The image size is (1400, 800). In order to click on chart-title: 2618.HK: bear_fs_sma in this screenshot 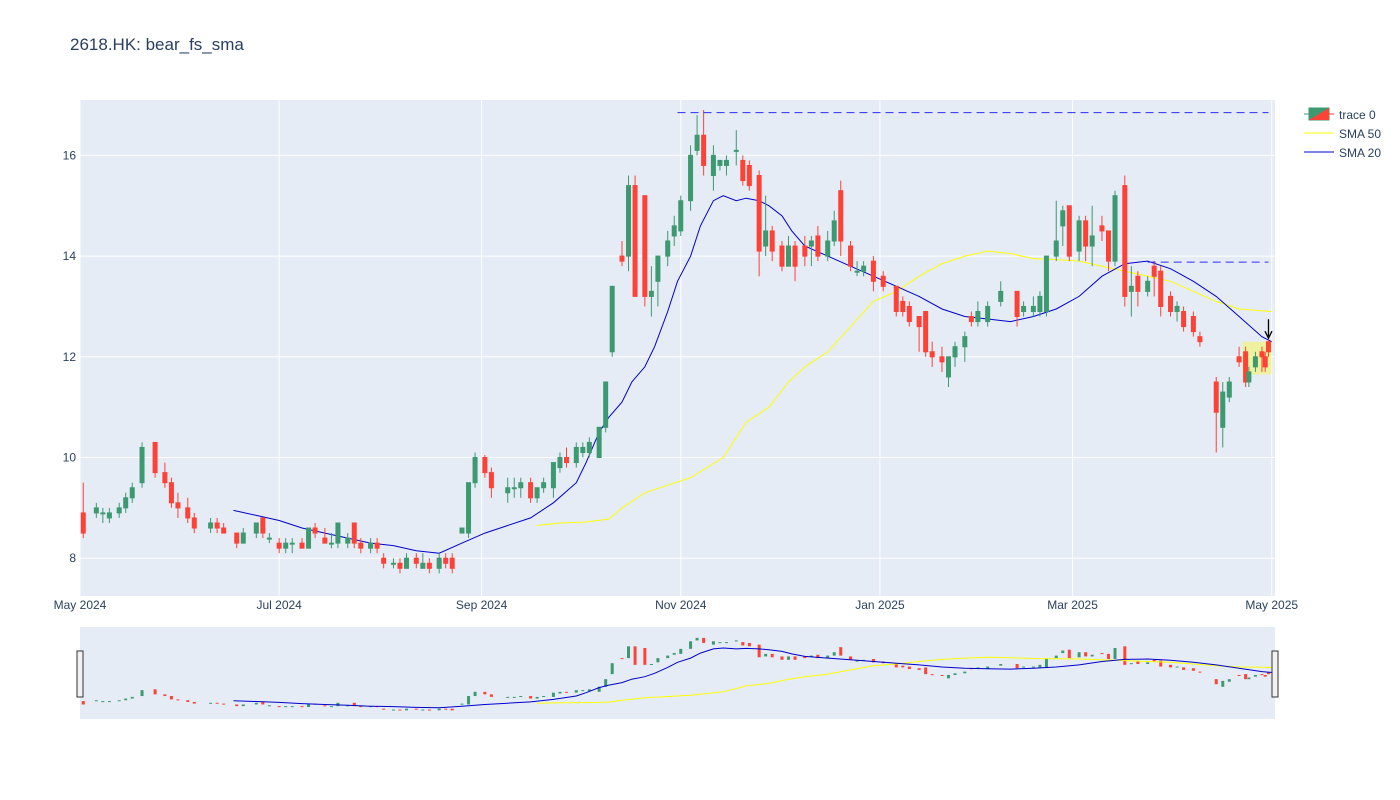, I will do `click(157, 44)`.